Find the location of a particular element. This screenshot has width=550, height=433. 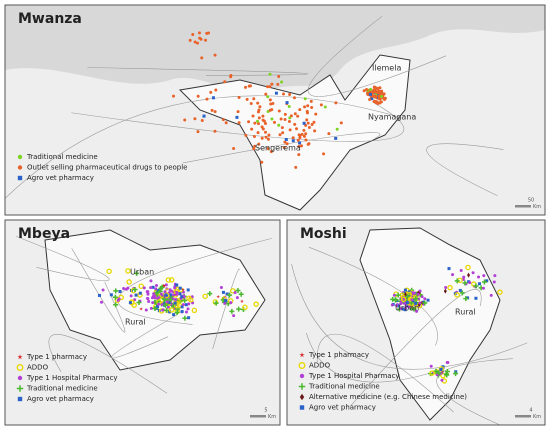

place-label: Urban is located at coordinates (407, 308).